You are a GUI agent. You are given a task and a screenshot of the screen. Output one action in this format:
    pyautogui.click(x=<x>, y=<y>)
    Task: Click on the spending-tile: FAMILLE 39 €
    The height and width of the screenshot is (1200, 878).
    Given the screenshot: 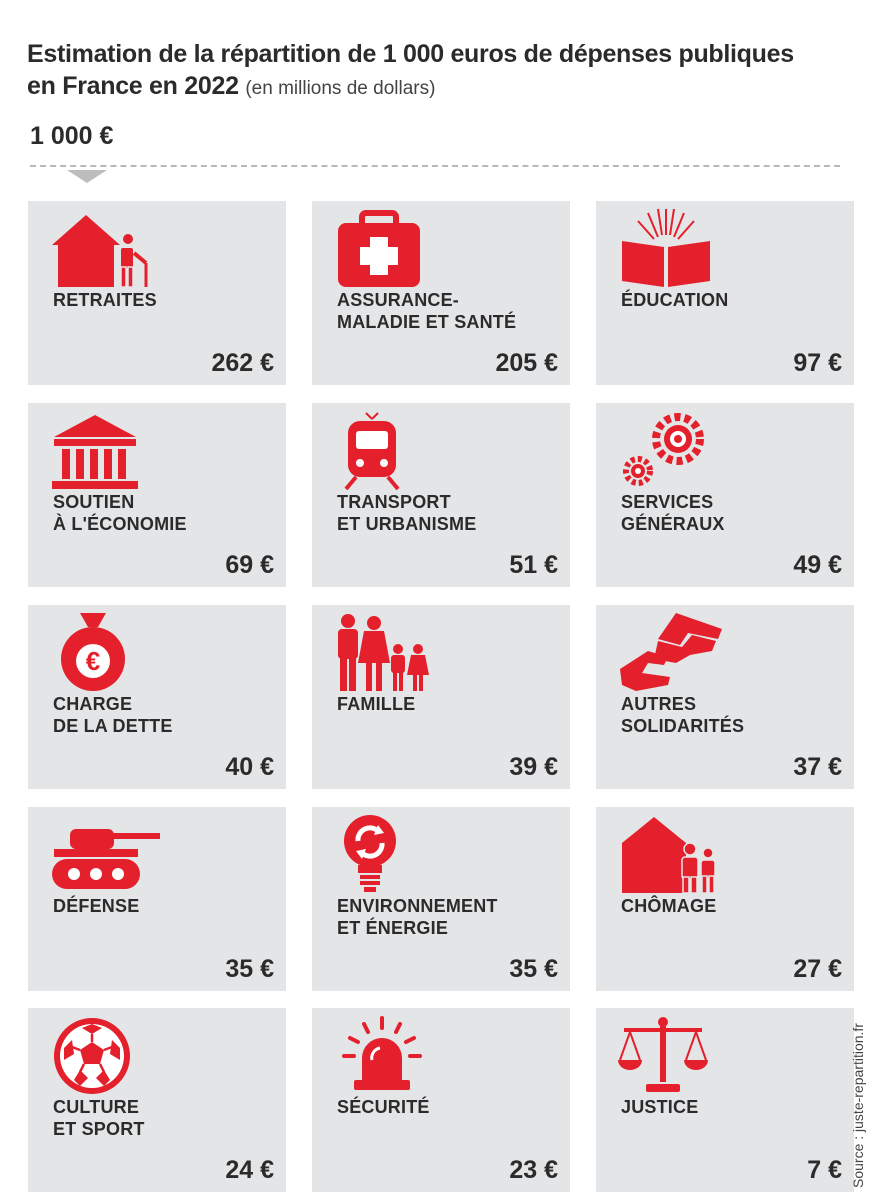 What is the action you would take?
    pyautogui.click(x=441, y=697)
    